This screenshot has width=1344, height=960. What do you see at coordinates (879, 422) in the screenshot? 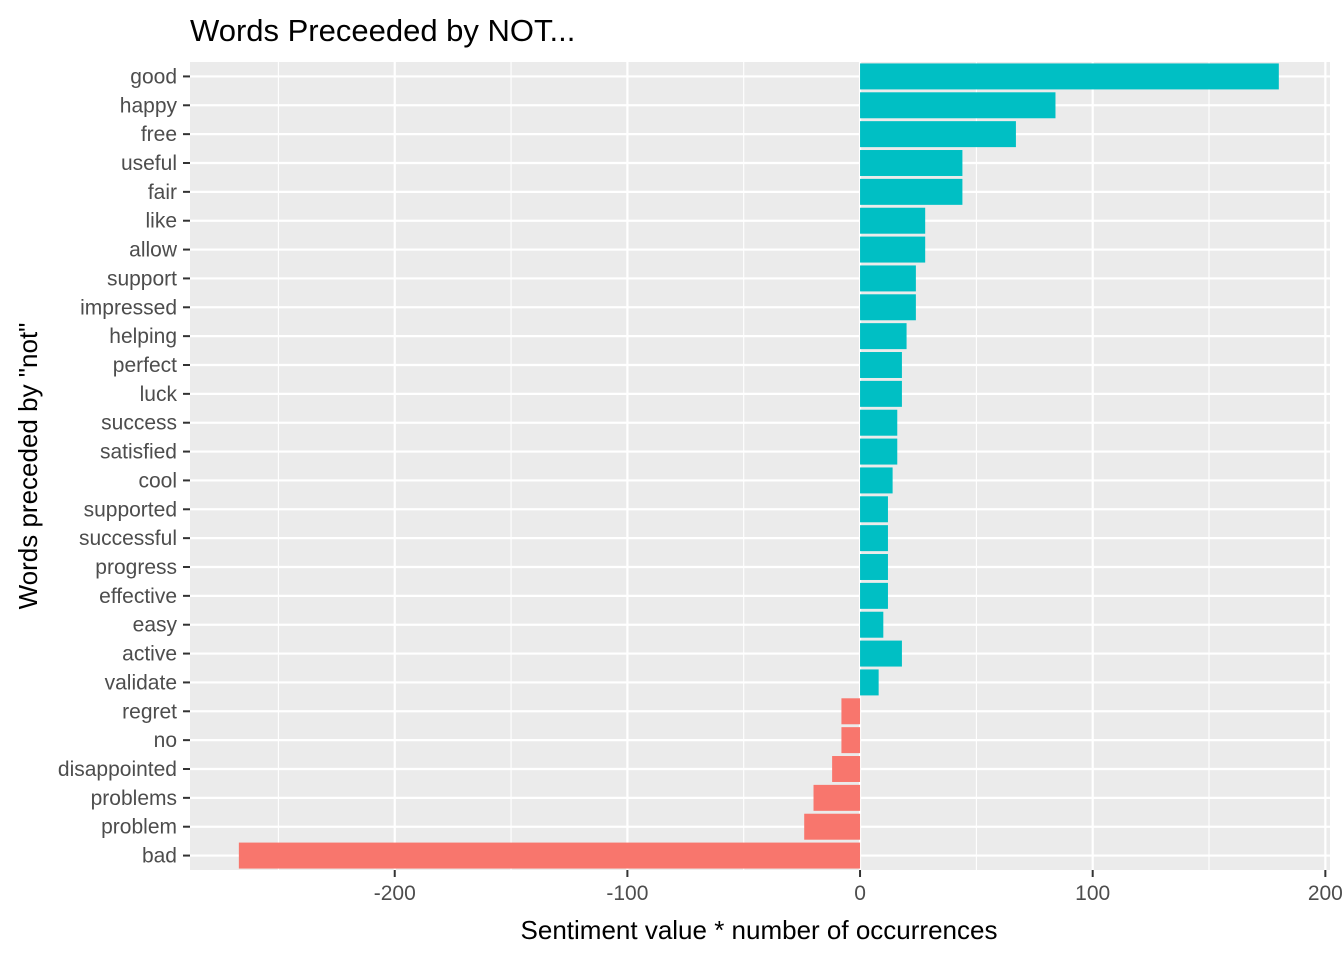
I see `bar-success` at bounding box center [879, 422].